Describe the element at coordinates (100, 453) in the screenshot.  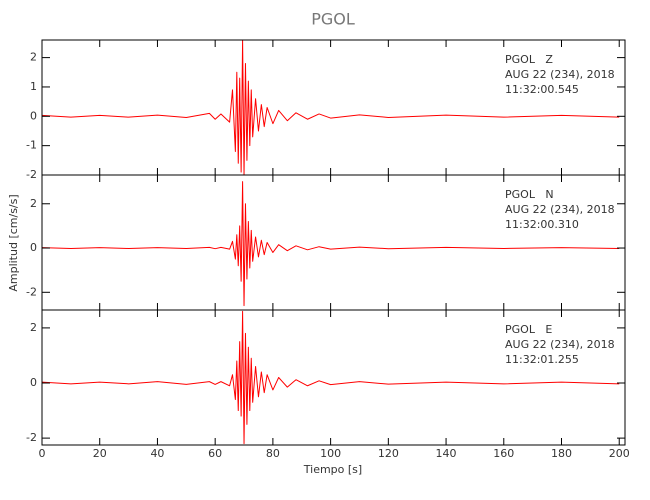
I see `x-tick-label: 20` at that location.